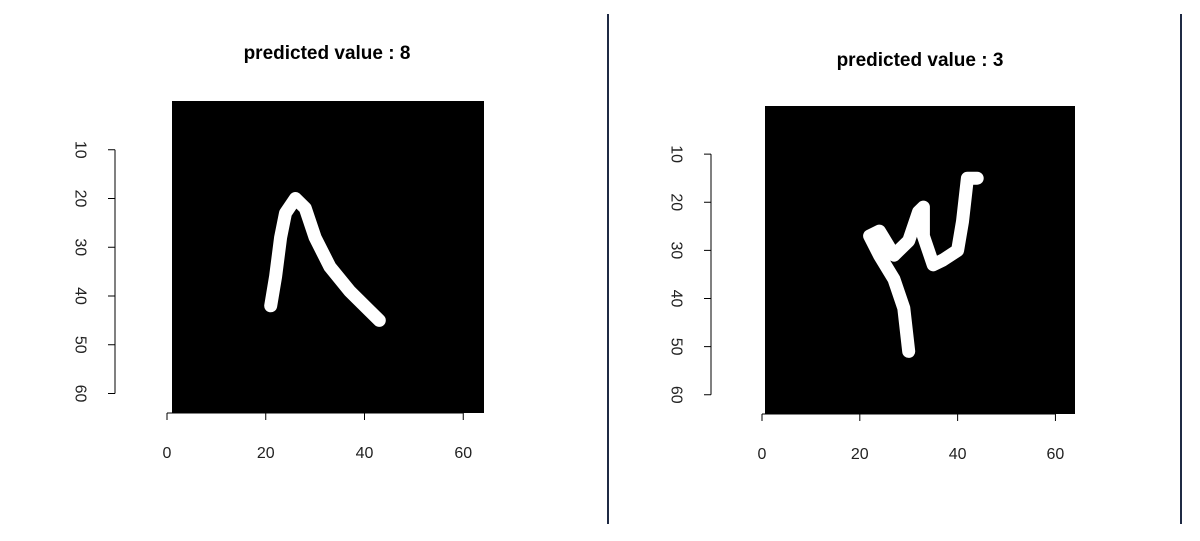  Describe the element at coordinates (327, 53) in the screenshot. I see `chart-title-1: predicted value : 8` at that location.